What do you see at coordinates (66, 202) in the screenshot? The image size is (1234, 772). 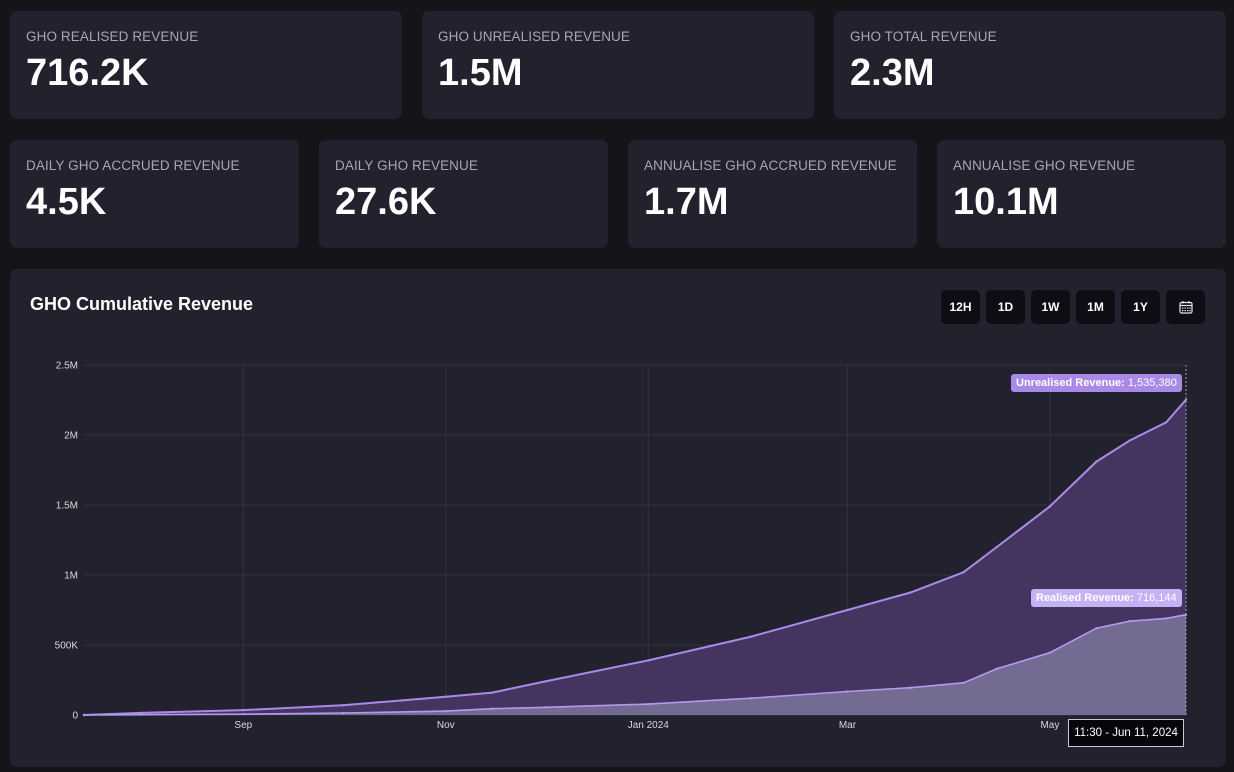 I see `stat-value: 4.5K` at bounding box center [66, 202].